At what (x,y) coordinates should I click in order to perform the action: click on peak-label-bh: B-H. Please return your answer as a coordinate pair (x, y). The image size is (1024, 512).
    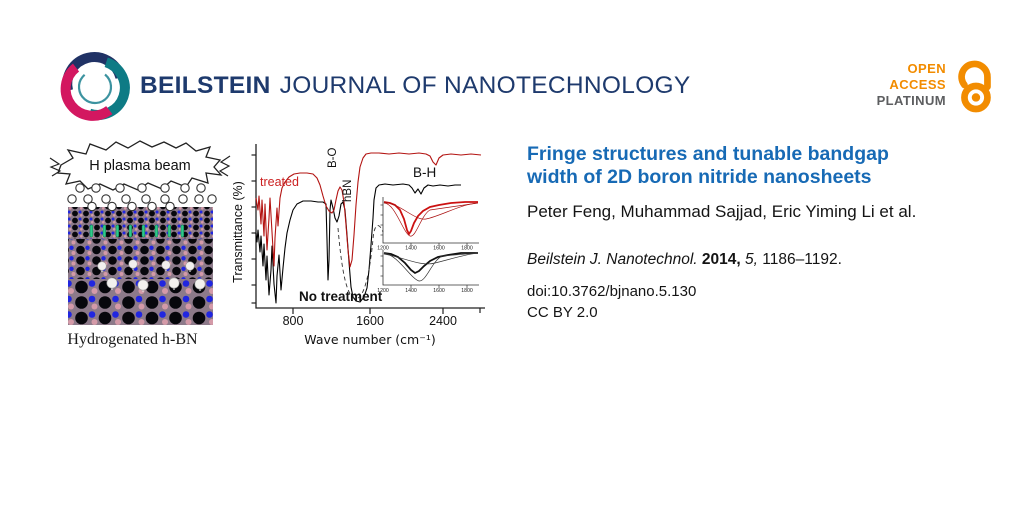
    Looking at the image, I should click on (424, 172).